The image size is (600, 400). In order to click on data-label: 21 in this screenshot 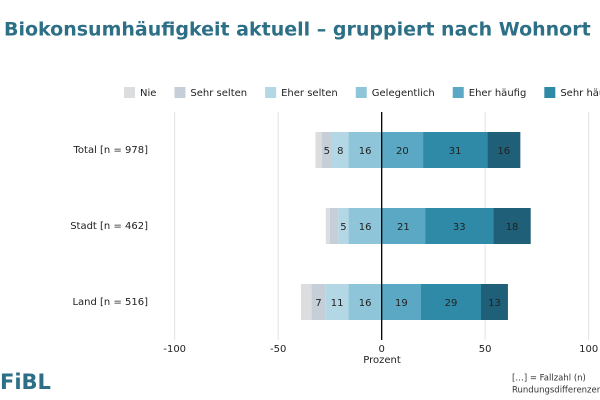, I will do `click(403, 227)`.